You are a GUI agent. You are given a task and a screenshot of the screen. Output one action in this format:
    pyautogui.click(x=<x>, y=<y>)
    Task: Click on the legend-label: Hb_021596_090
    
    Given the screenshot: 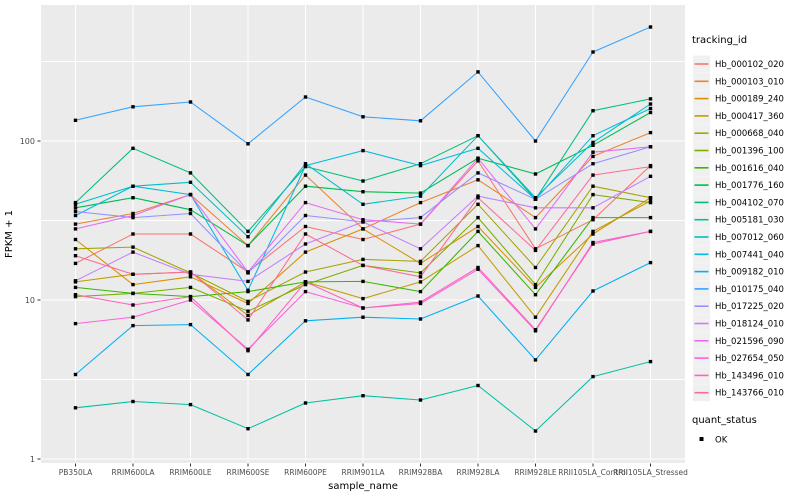 What is the action you would take?
    pyautogui.click(x=749, y=342)
    